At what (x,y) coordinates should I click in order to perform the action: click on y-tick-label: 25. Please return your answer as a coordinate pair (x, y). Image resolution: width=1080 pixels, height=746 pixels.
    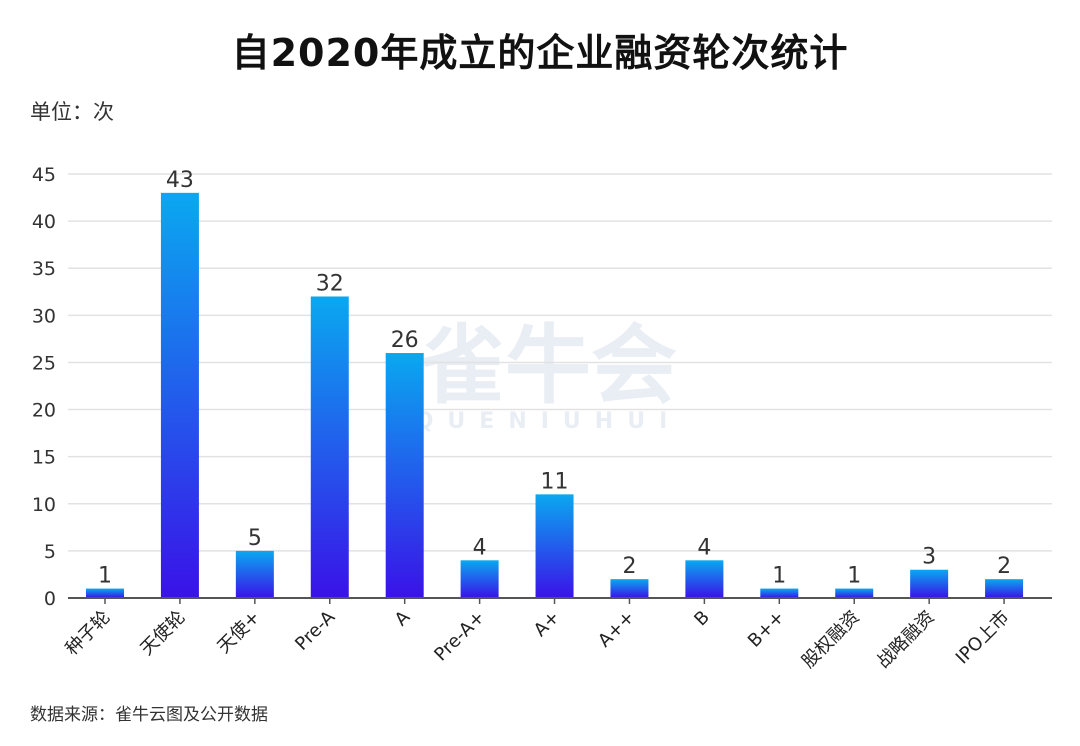
    Looking at the image, I should click on (44, 363).